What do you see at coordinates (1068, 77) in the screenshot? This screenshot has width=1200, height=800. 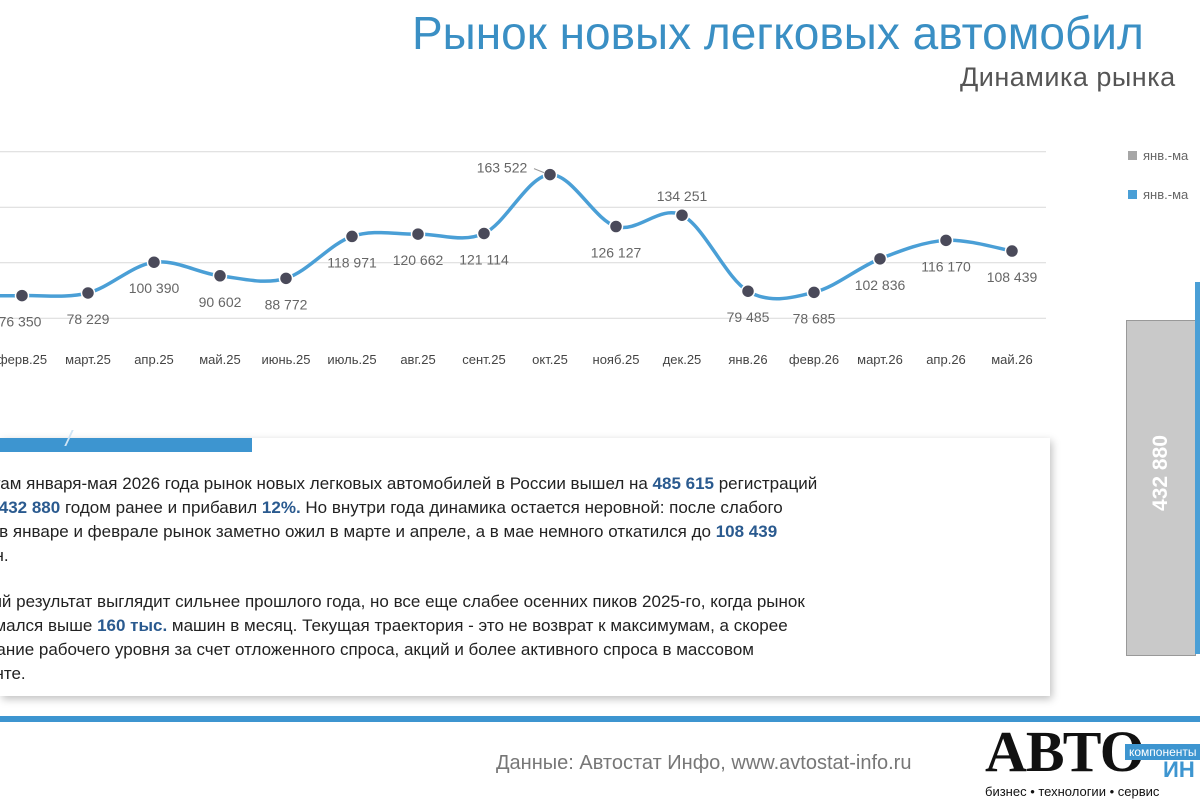 I see `page-subtitle: Динамика рынка` at bounding box center [1068, 77].